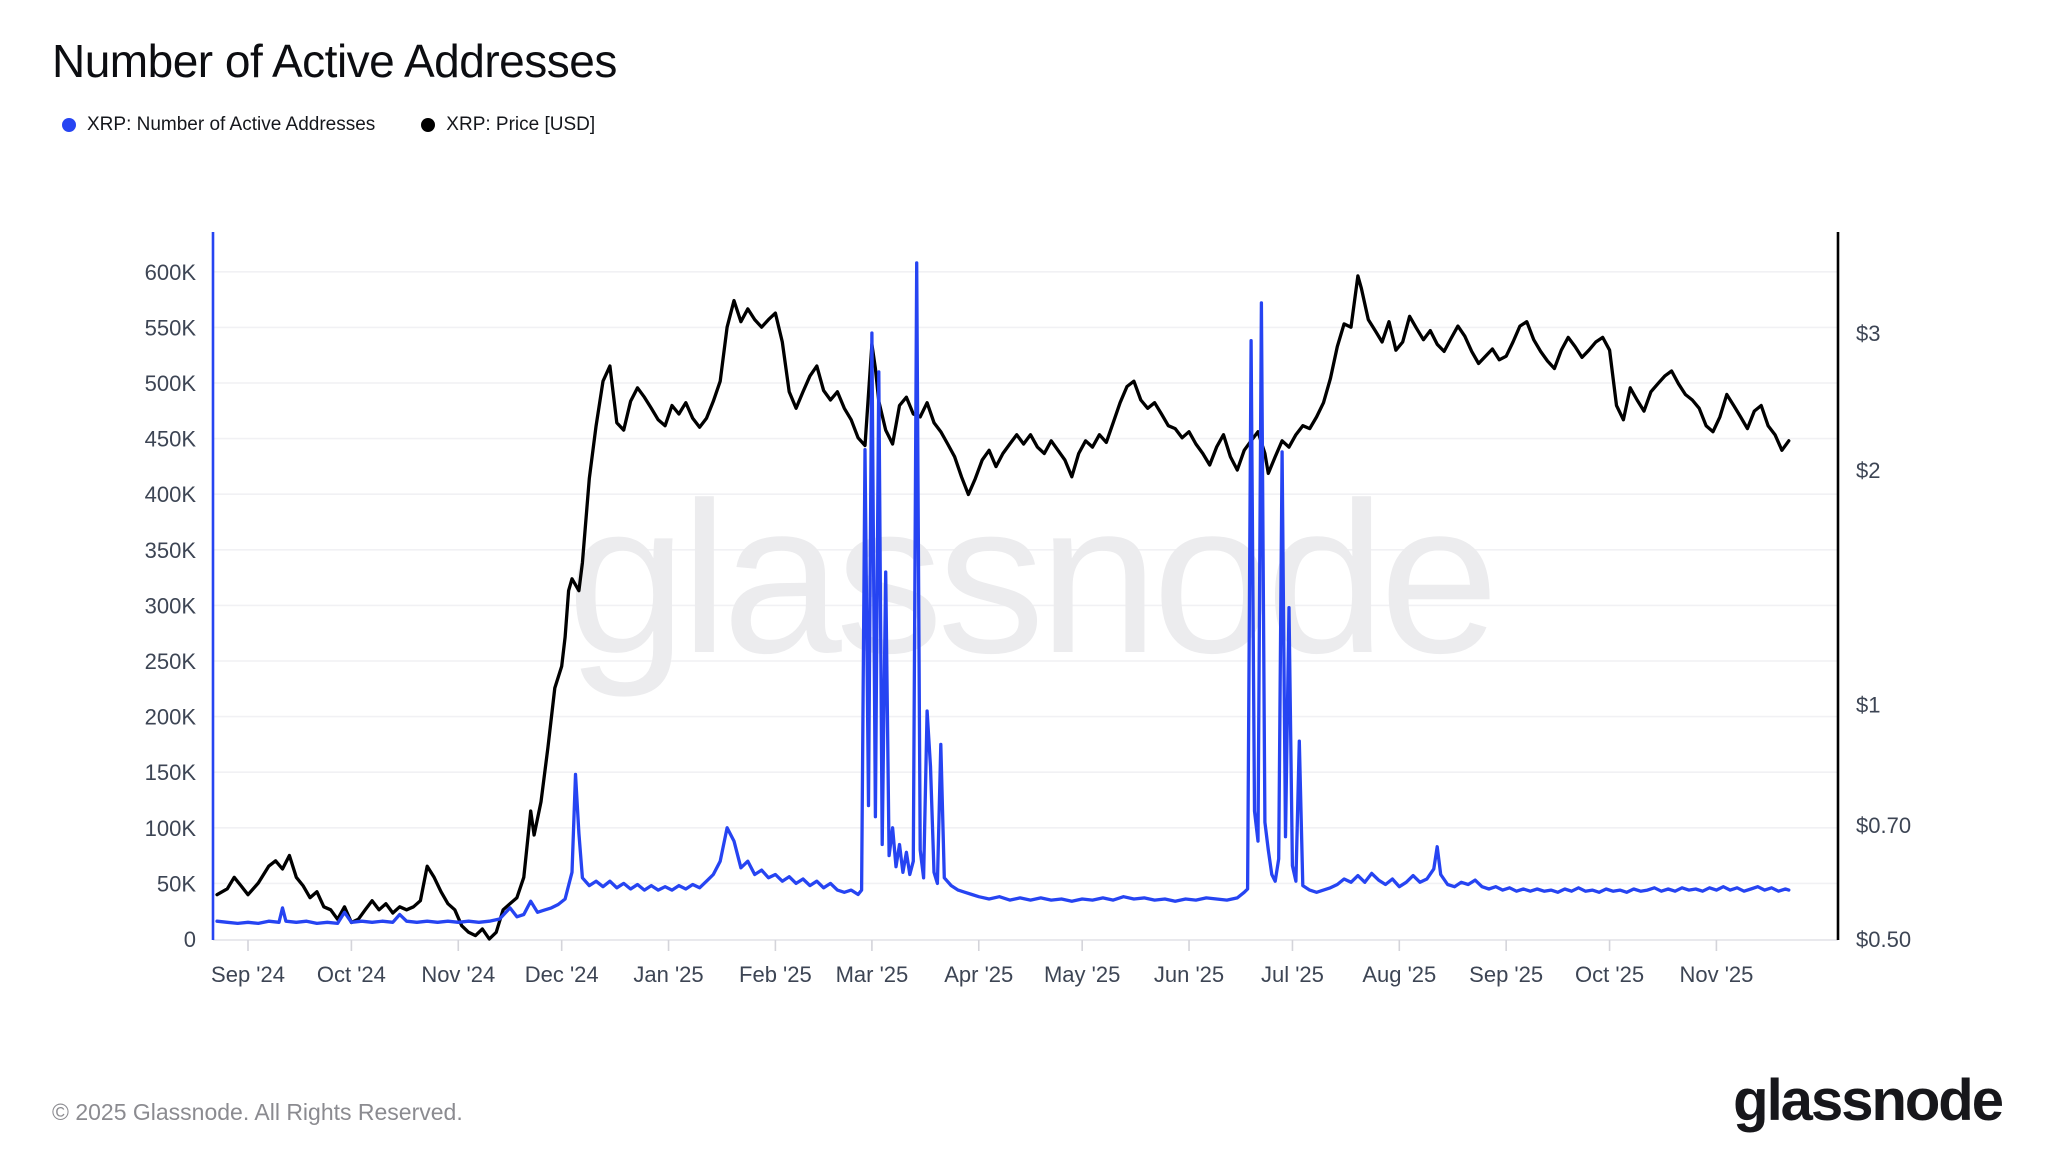 This screenshot has width=2048, height=1157. What do you see at coordinates (428, 125) in the screenshot?
I see `legend-dot-black-icon` at bounding box center [428, 125].